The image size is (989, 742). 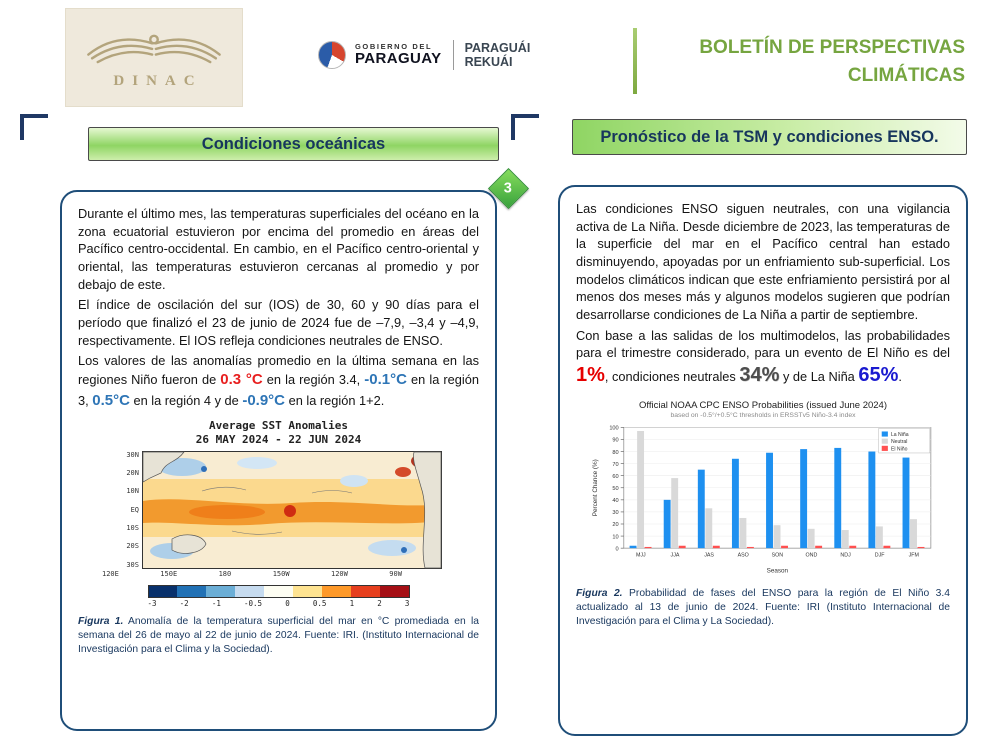 What do you see at coordinates (617, 549) in the screenshot?
I see `svg-text: 0` at bounding box center [617, 549].